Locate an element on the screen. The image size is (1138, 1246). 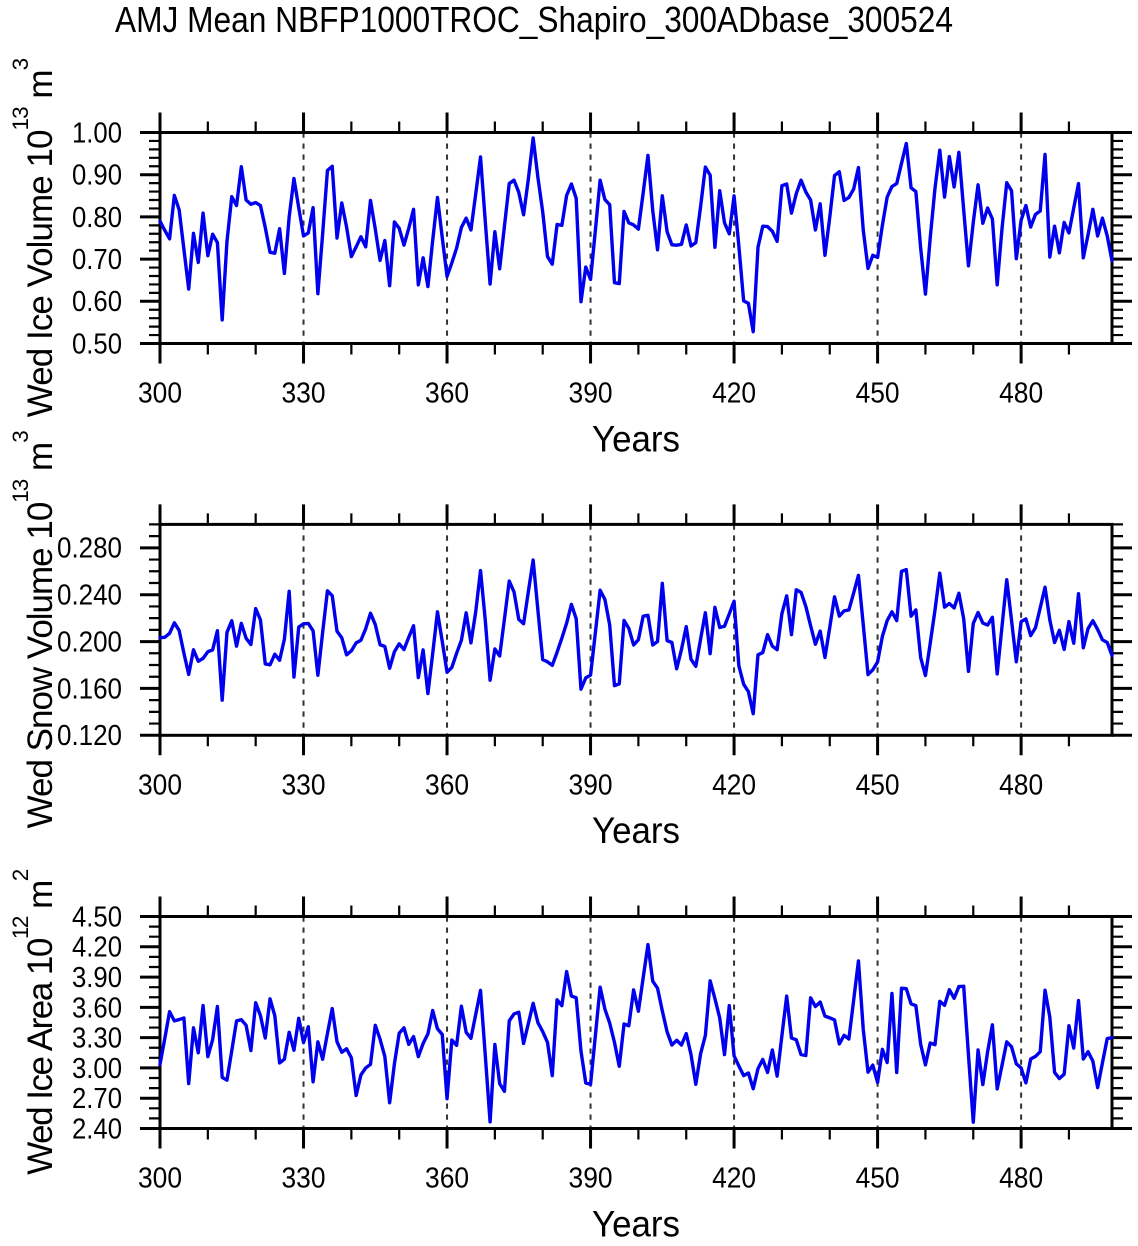
svg-text: 4.50 is located at coordinates (97, 917).